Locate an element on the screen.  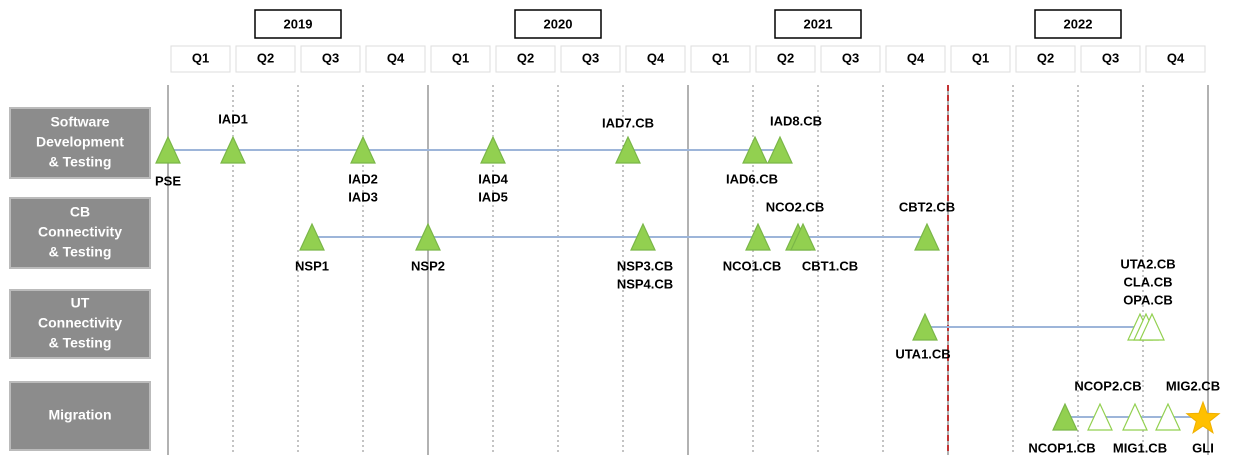
milestone-label: CBT2.CB is located at coordinates (927, 206).